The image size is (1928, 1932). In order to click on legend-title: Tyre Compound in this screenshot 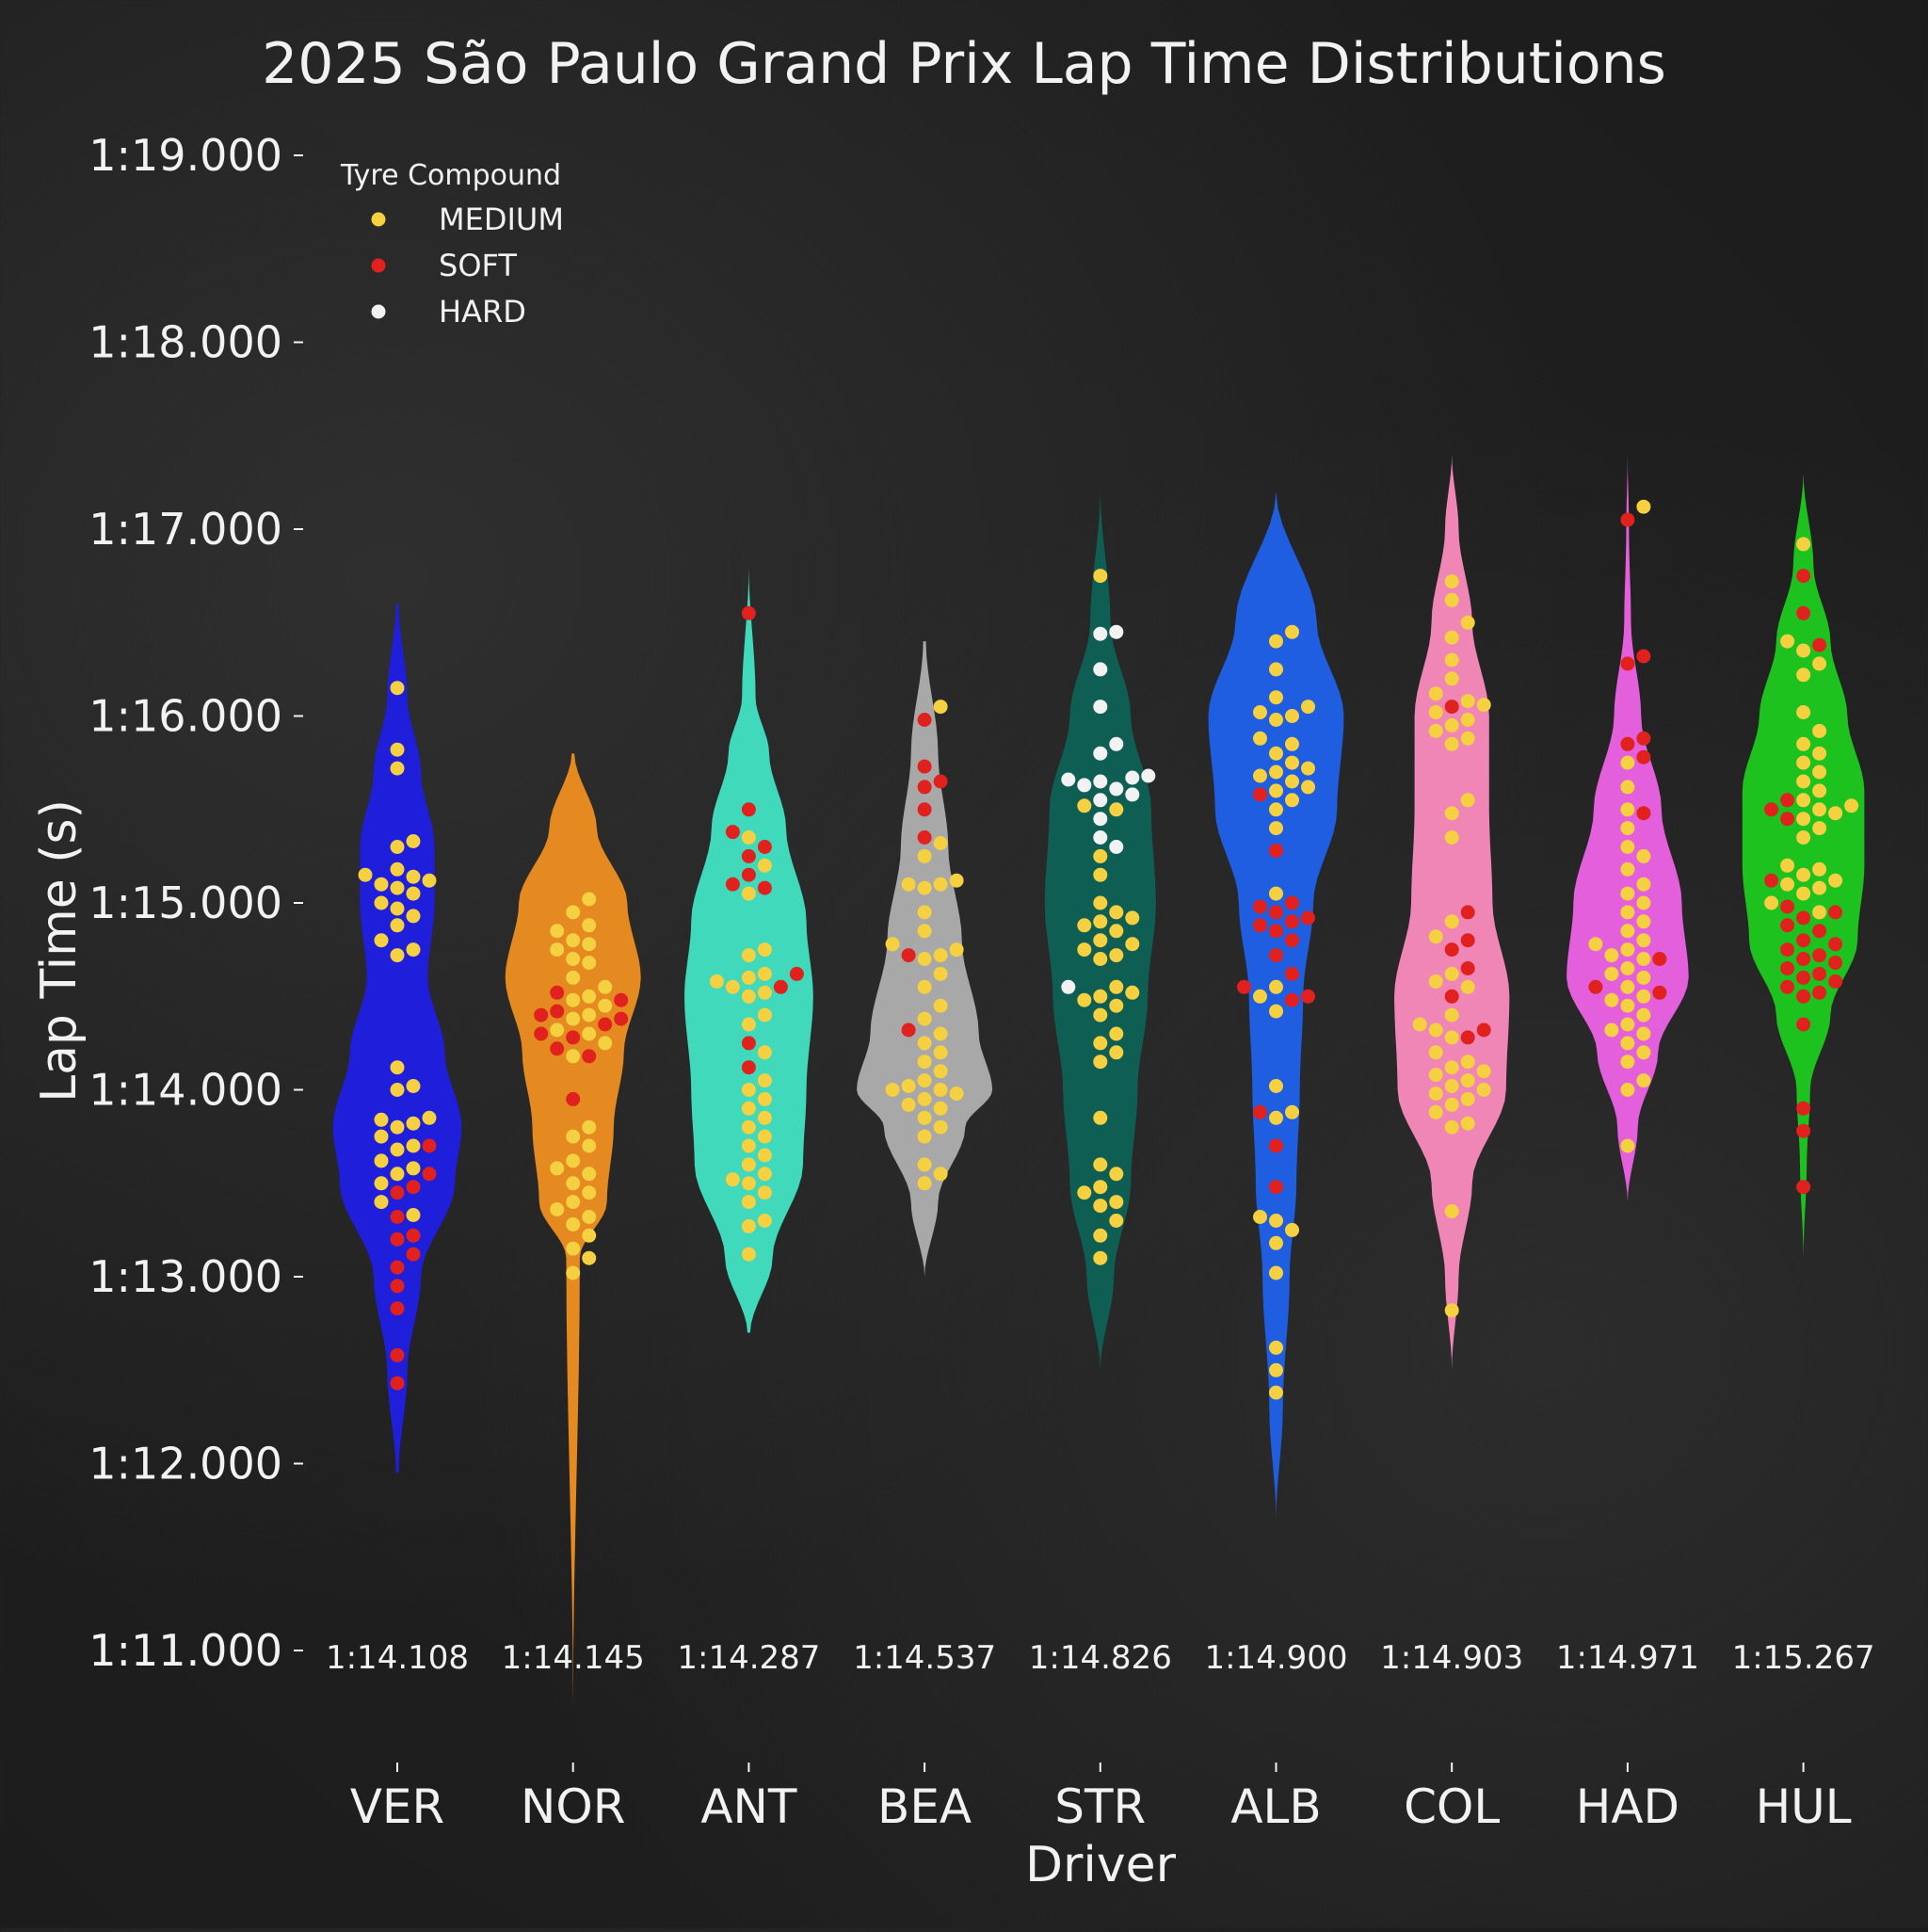, I will do `click(450, 175)`.